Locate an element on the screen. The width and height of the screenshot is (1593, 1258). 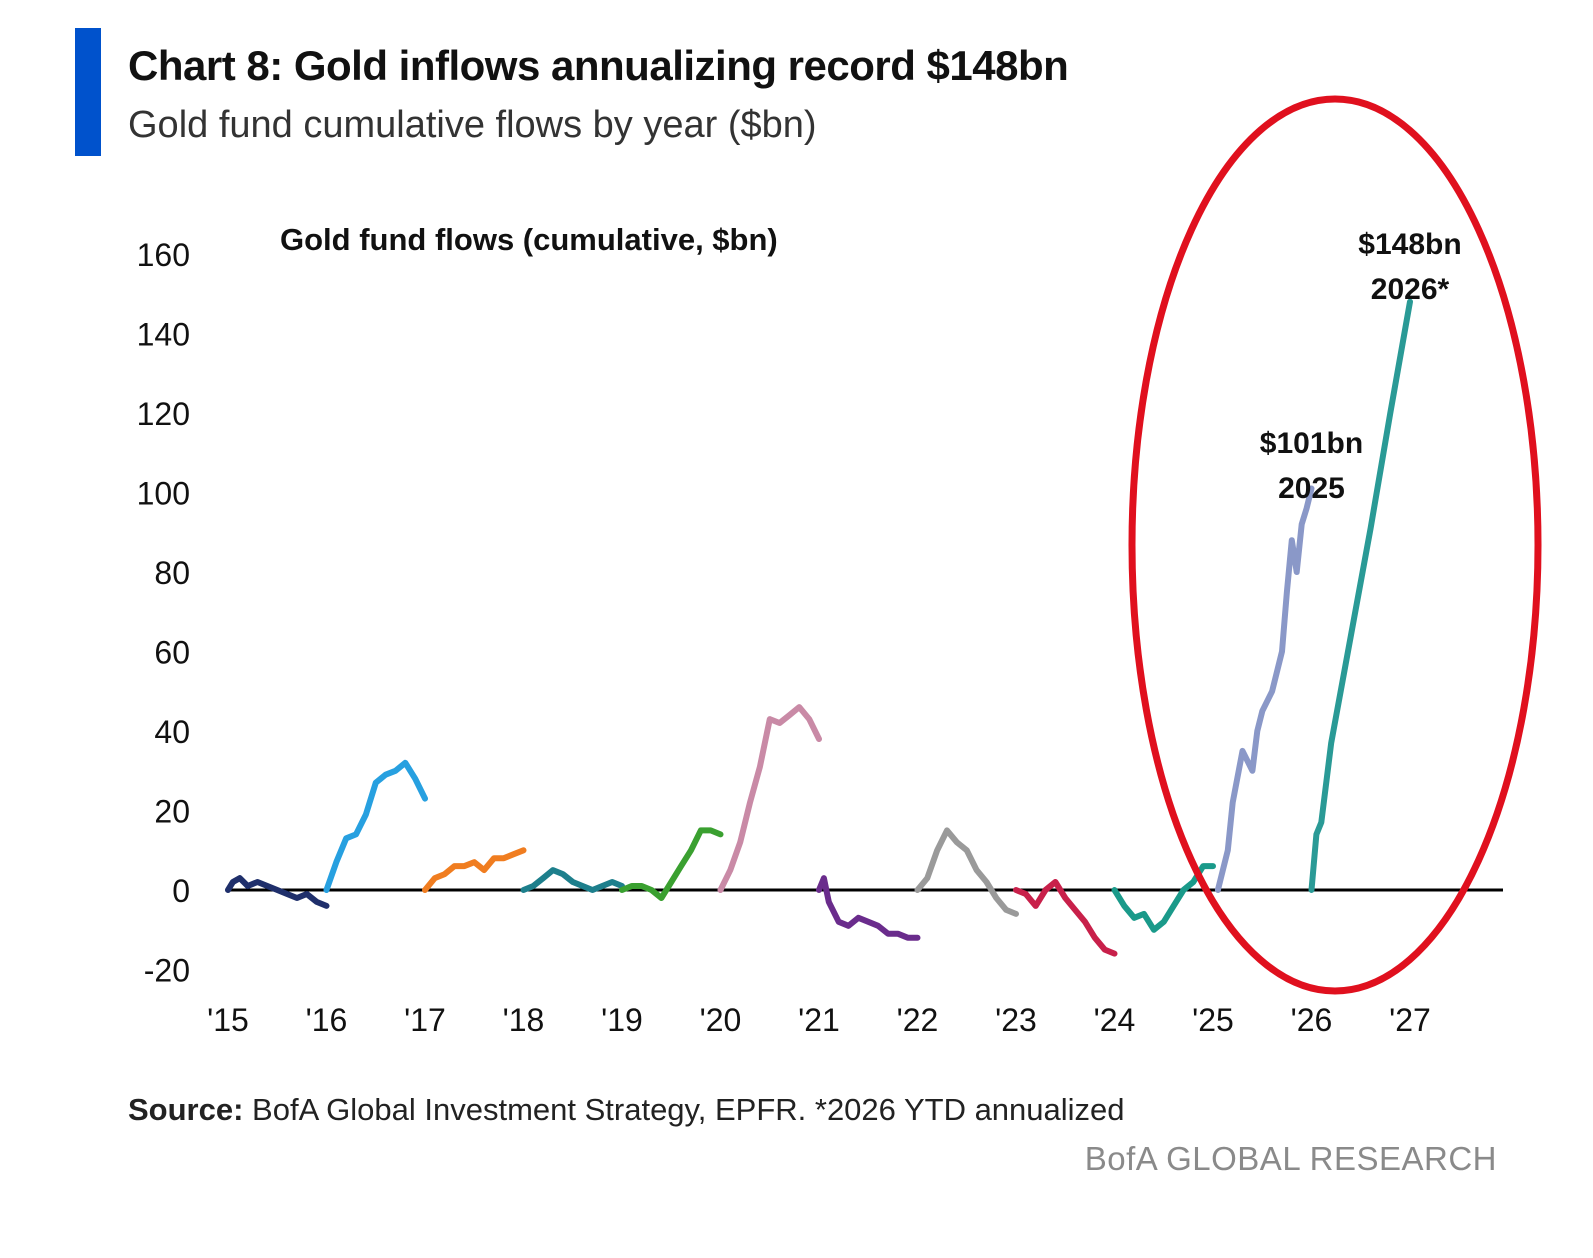
annotation-year-1: 2026* is located at coordinates (1410, 289).